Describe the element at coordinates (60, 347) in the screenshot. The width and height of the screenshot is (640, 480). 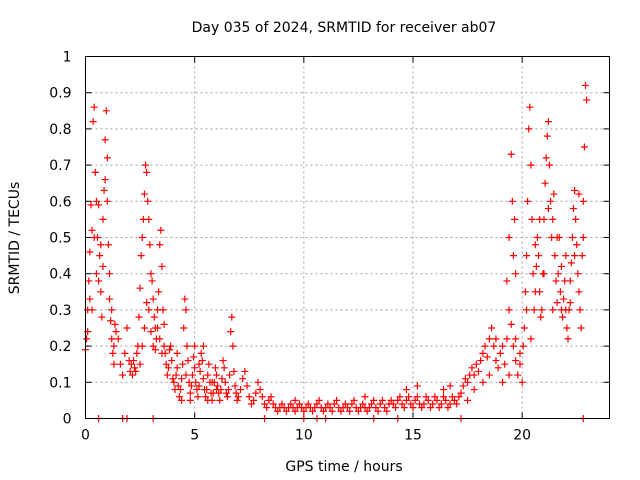
I see `y-tick-label: 0.2` at that location.